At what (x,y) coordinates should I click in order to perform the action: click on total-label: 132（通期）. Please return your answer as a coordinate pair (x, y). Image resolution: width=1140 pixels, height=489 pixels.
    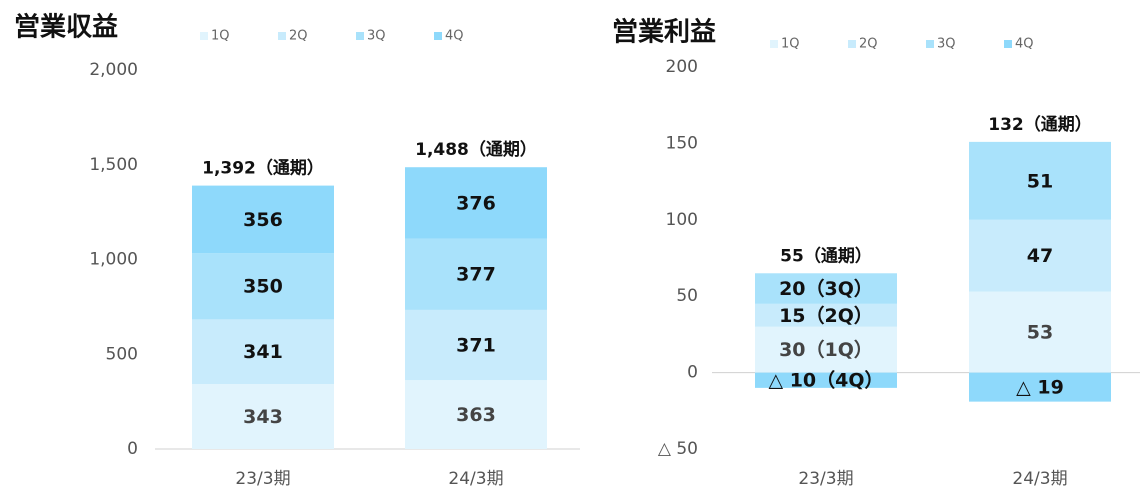
    Looking at the image, I should click on (1040, 124).